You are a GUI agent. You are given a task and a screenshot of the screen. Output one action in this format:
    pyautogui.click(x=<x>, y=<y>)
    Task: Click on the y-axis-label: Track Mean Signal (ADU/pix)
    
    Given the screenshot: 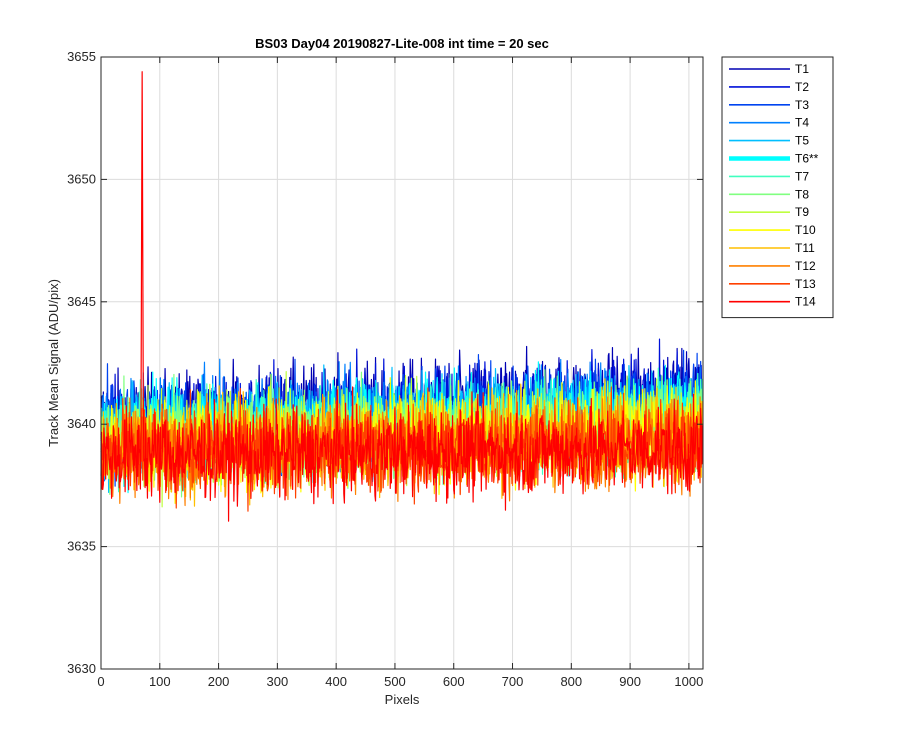 What is the action you would take?
    pyautogui.click(x=53, y=363)
    